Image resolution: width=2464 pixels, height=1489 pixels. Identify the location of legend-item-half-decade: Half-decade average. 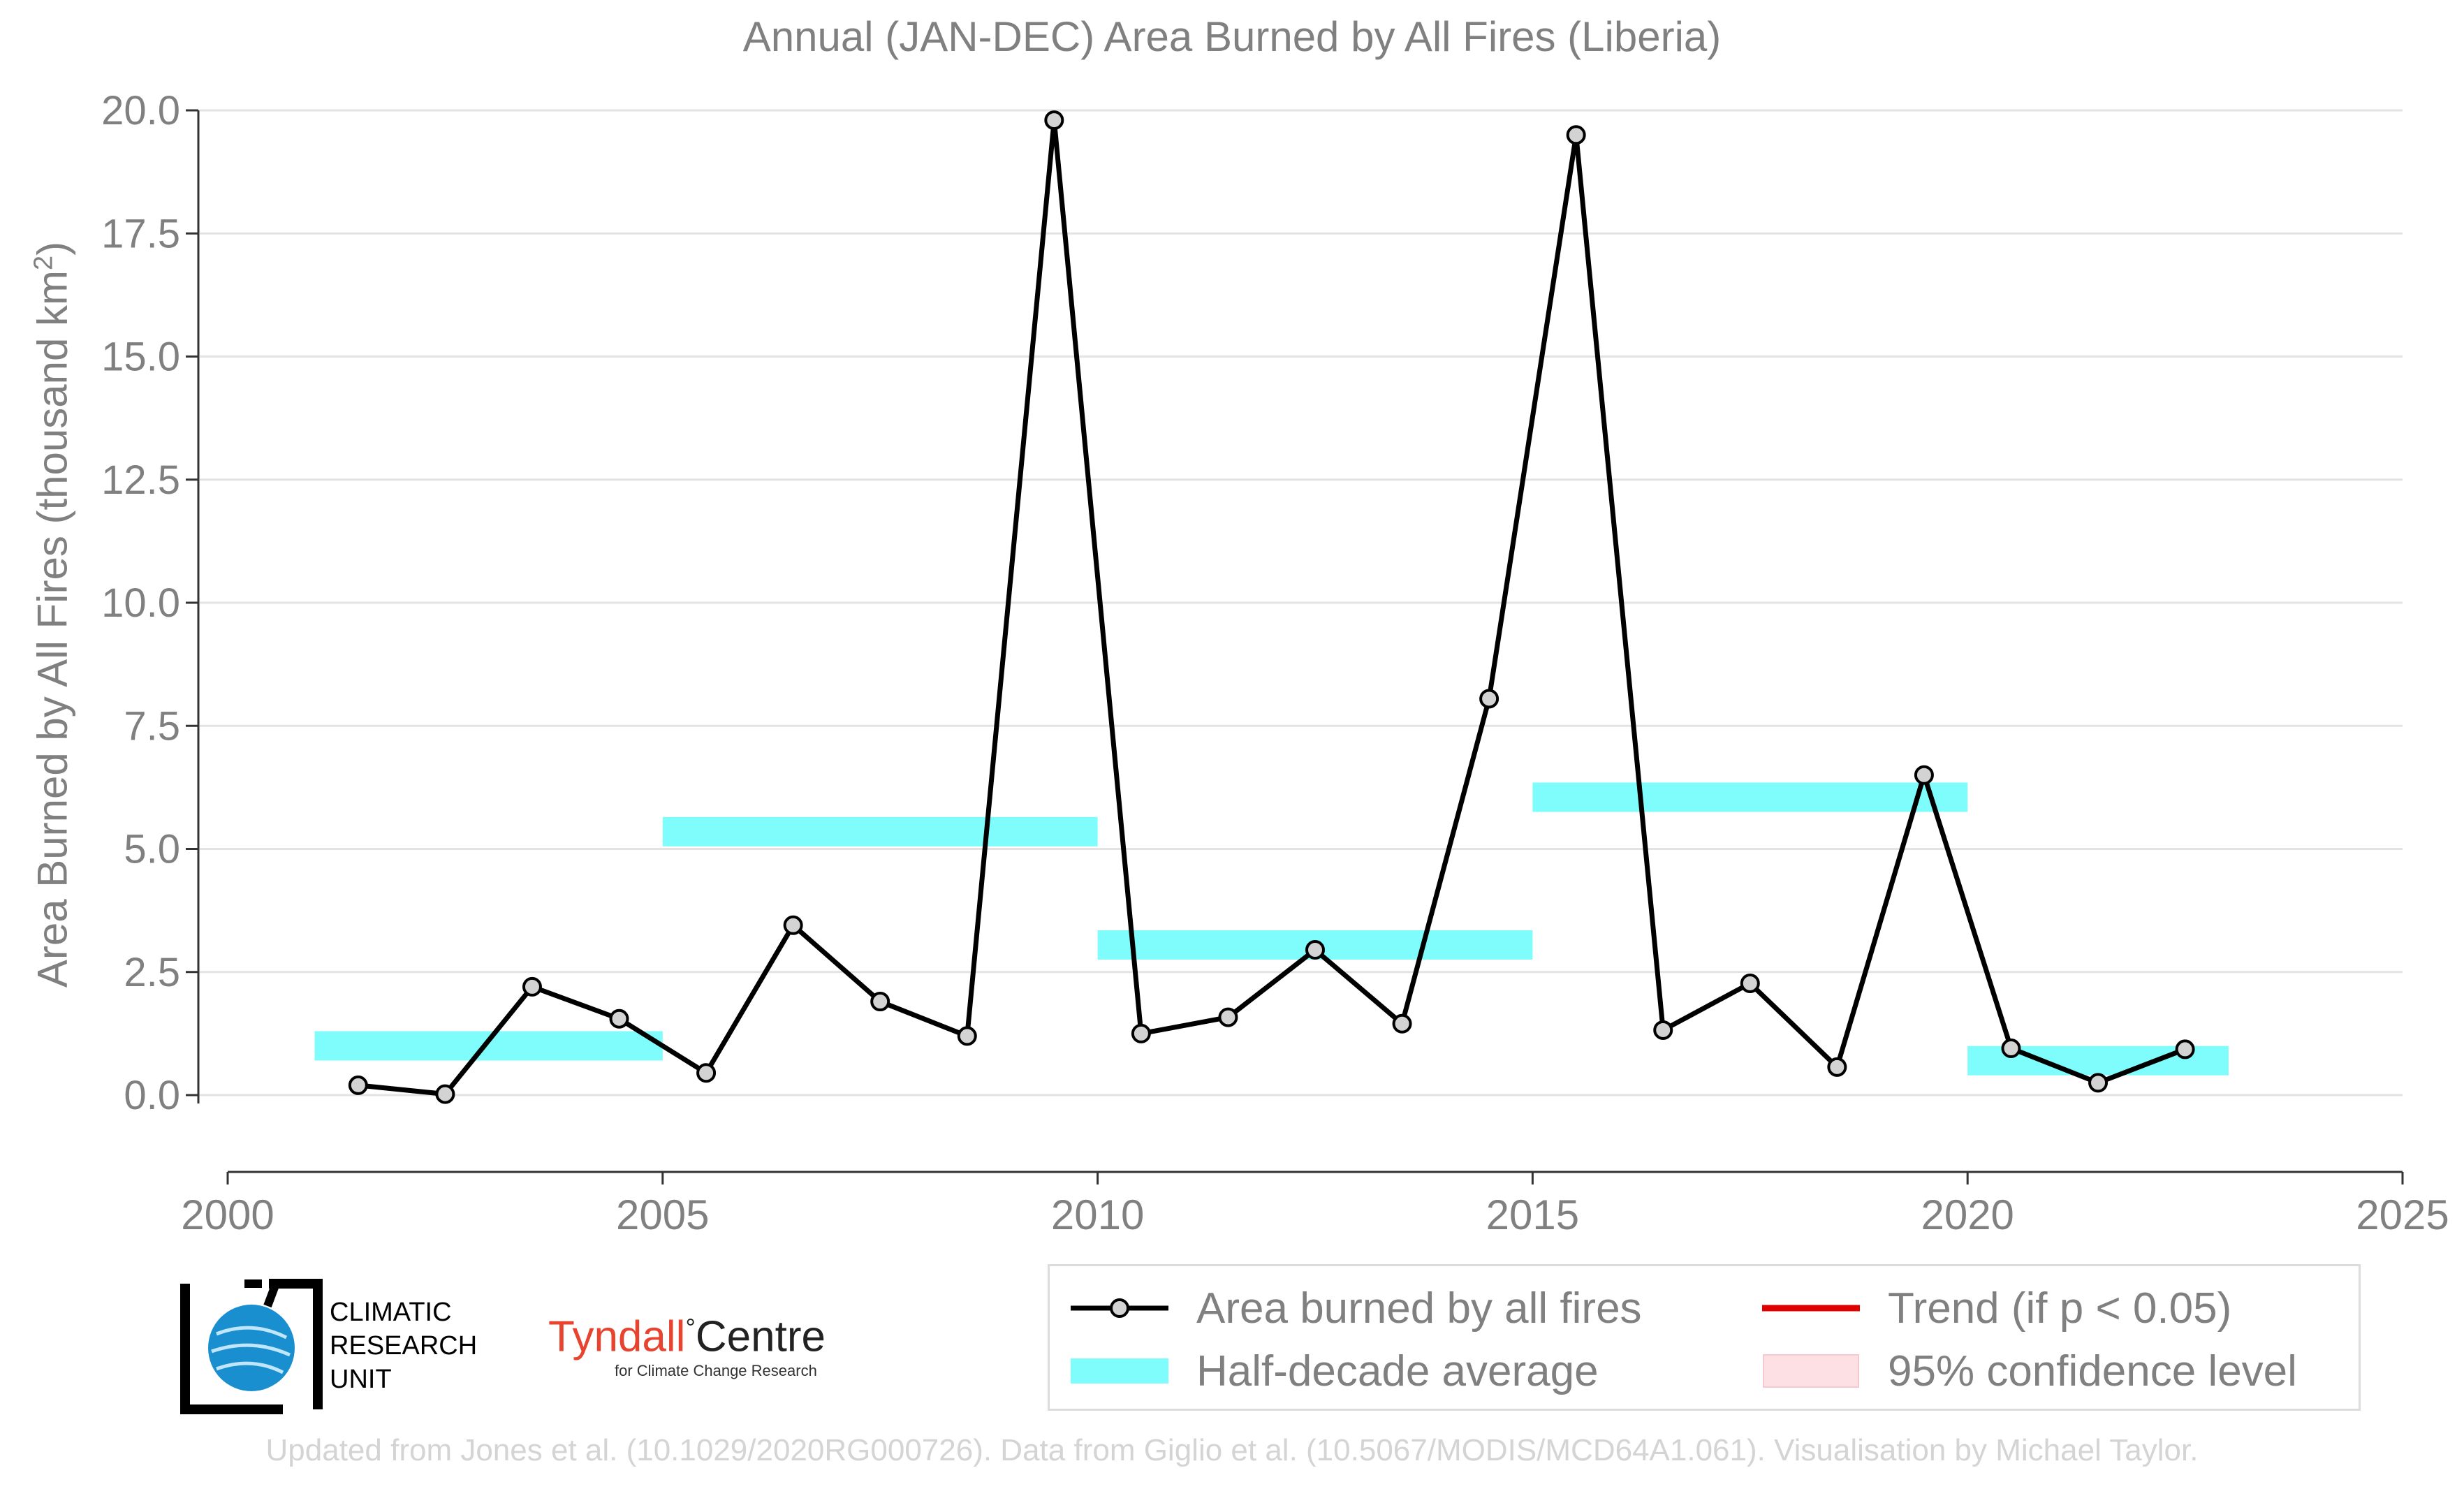
(1335, 1371).